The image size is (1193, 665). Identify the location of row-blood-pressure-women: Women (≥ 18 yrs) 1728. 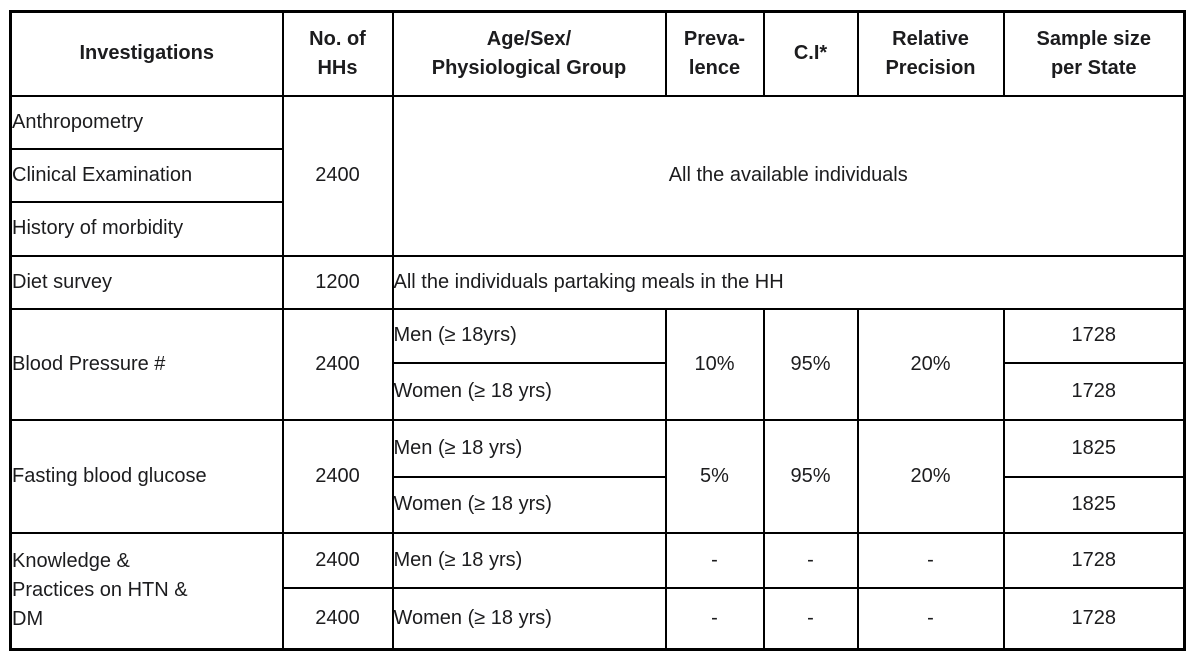
(598, 391).